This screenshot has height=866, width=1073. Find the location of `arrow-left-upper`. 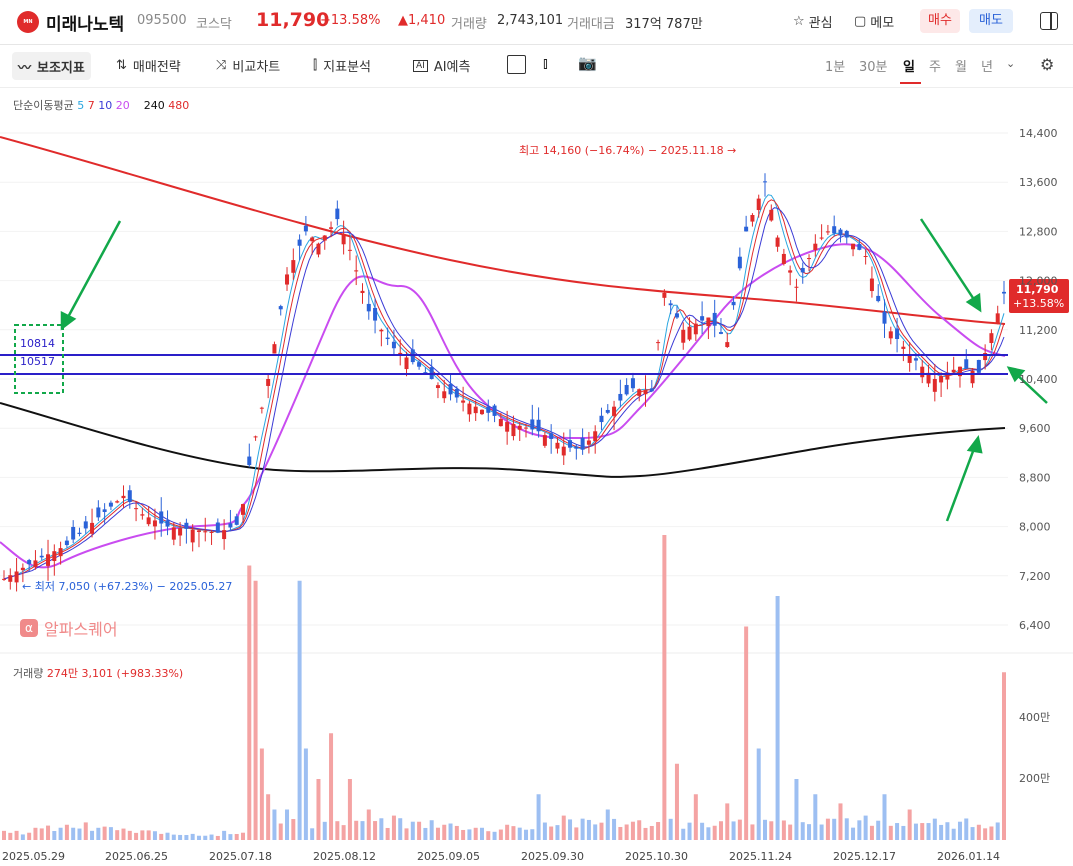

arrow-left-upper is located at coordinates (93, 270).